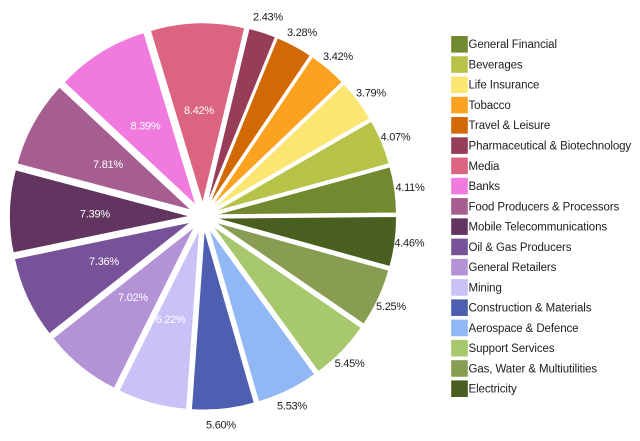  I want to click on svg-text: 5.25%, so click(391, 307).